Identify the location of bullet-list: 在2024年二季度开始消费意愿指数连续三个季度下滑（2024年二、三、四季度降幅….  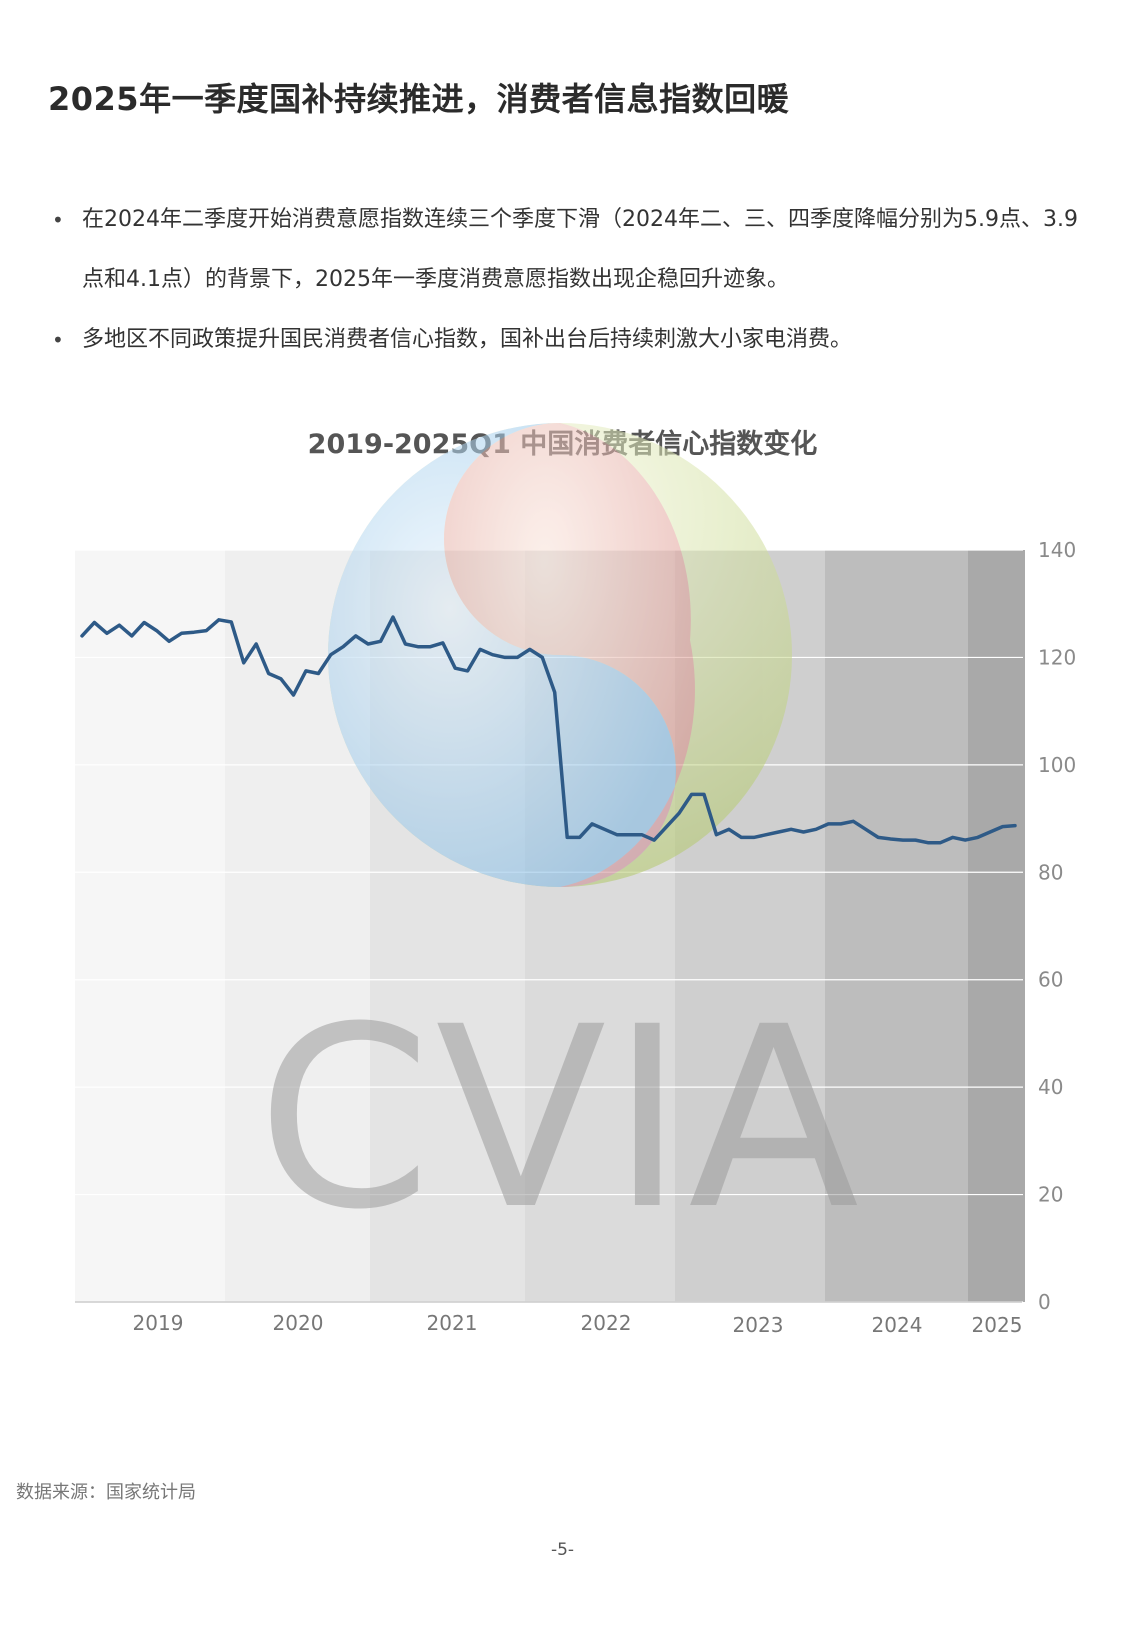
(572, 280).